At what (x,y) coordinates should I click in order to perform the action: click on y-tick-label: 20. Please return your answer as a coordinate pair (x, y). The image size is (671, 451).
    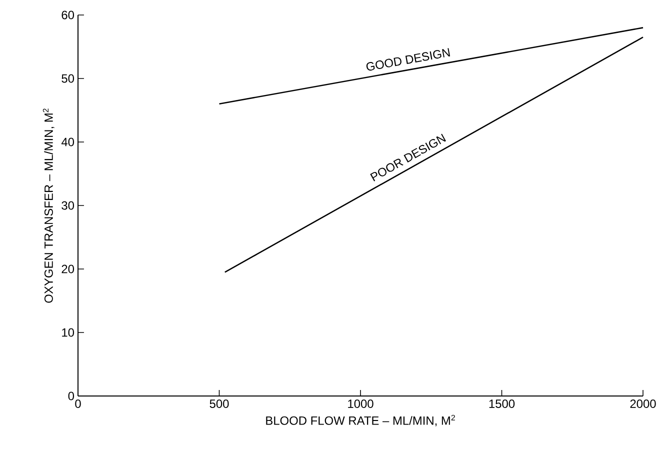
    Looking at the image, I should click on (68, 269).